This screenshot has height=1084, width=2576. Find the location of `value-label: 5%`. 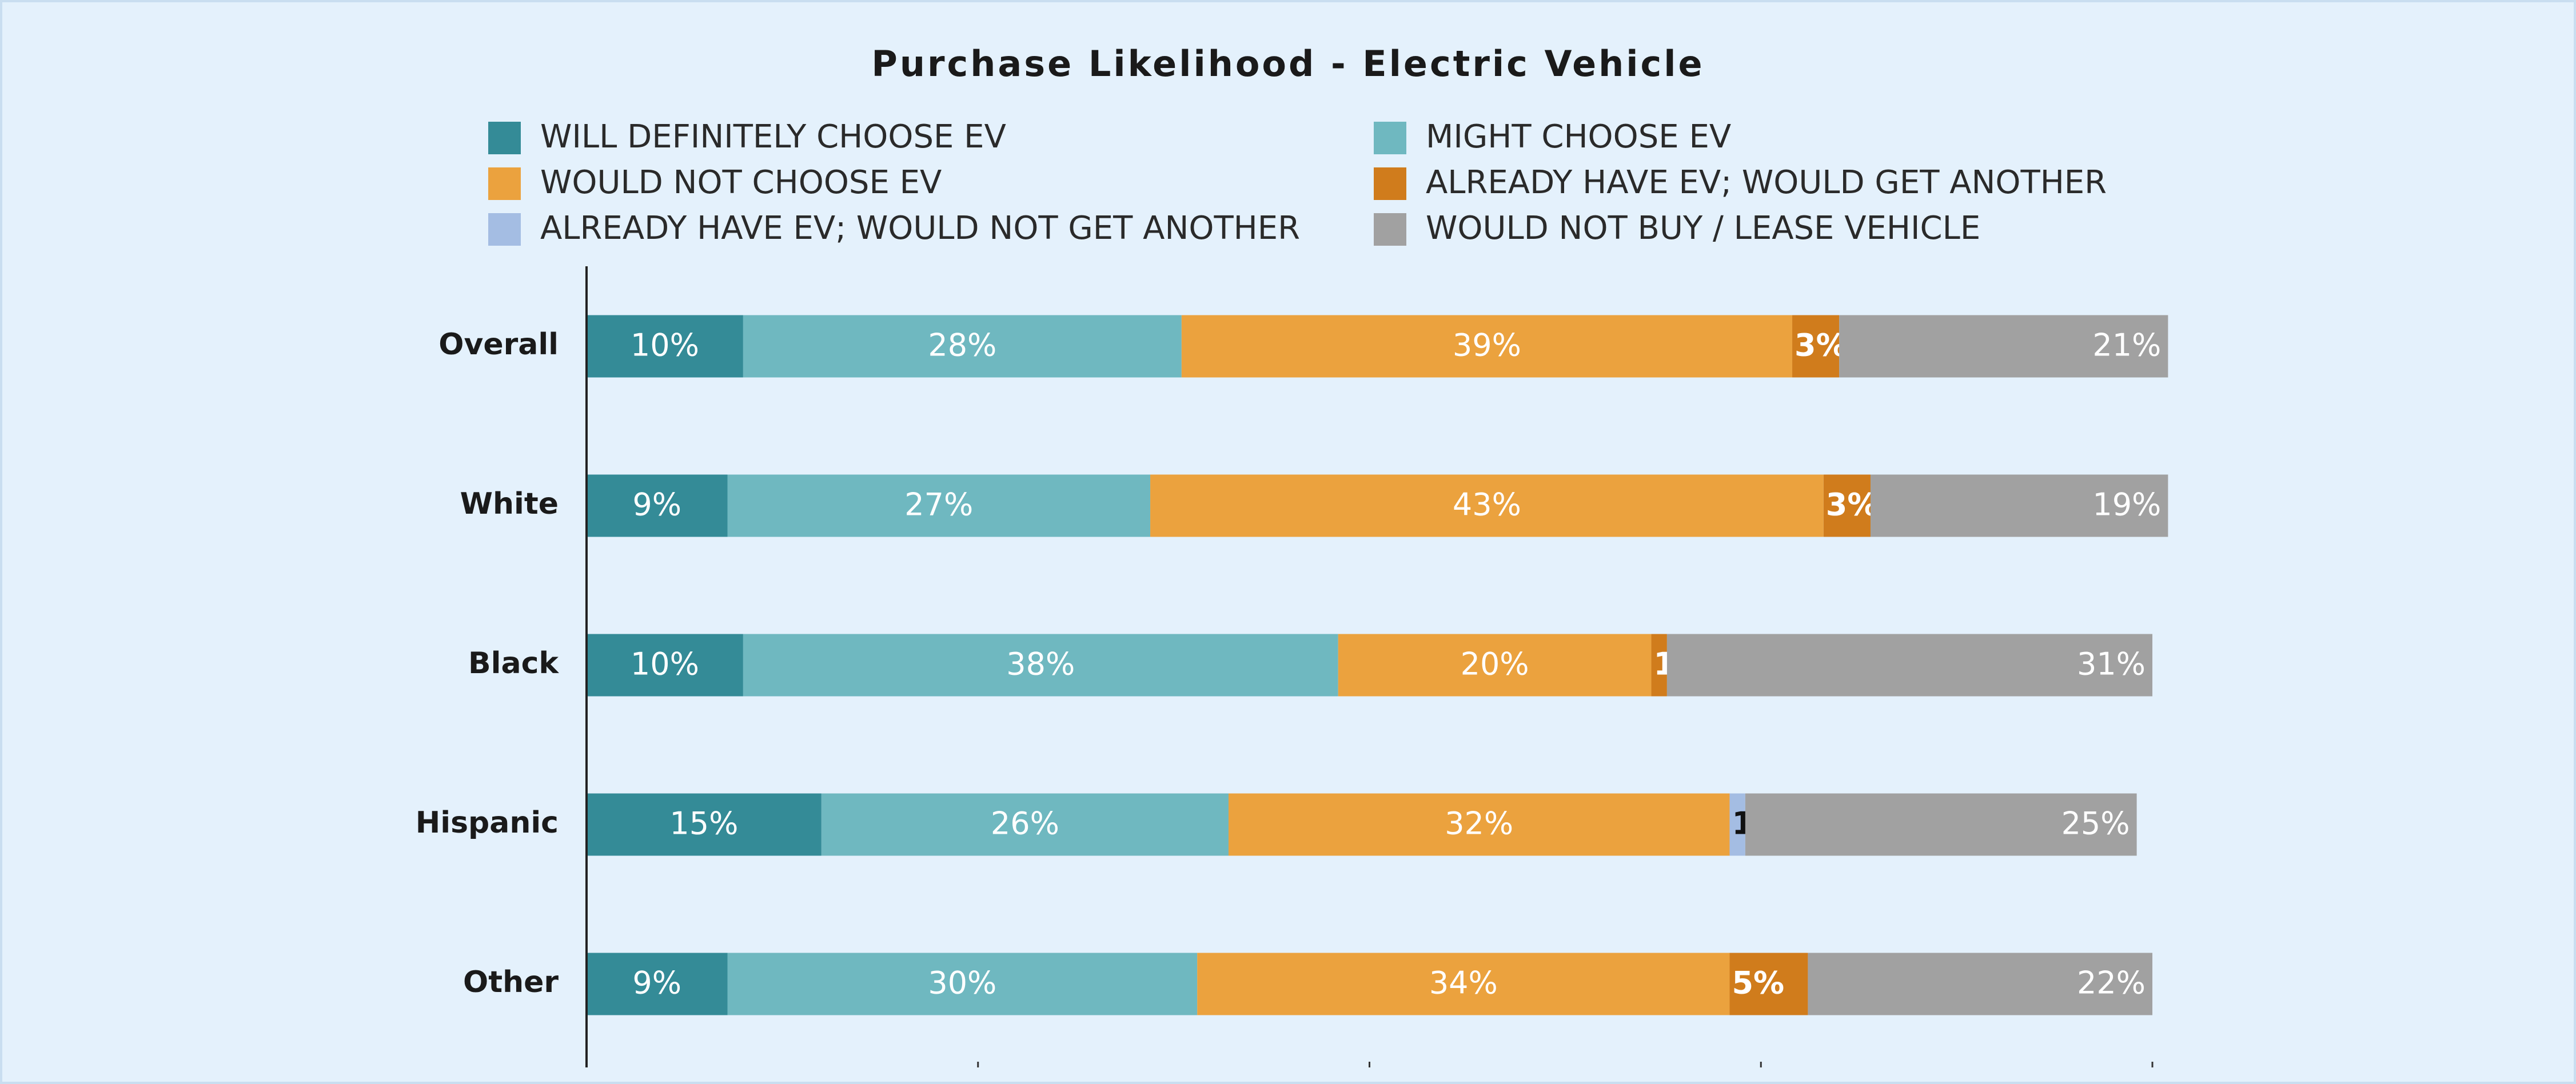

value-label: 5% is located at coordinates (1758, 983).